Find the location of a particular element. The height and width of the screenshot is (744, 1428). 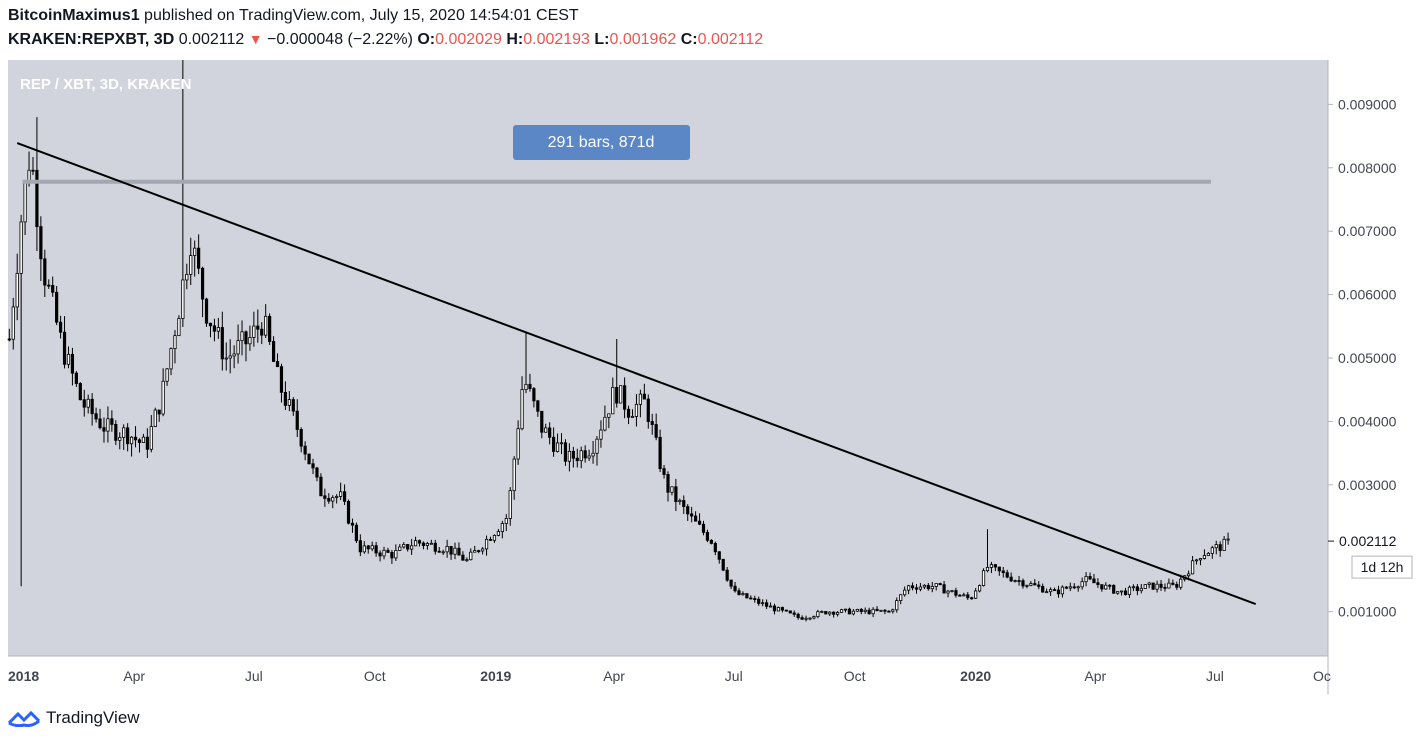

price-tick-label: 0.009000 is located at coordinates (1367, 104).